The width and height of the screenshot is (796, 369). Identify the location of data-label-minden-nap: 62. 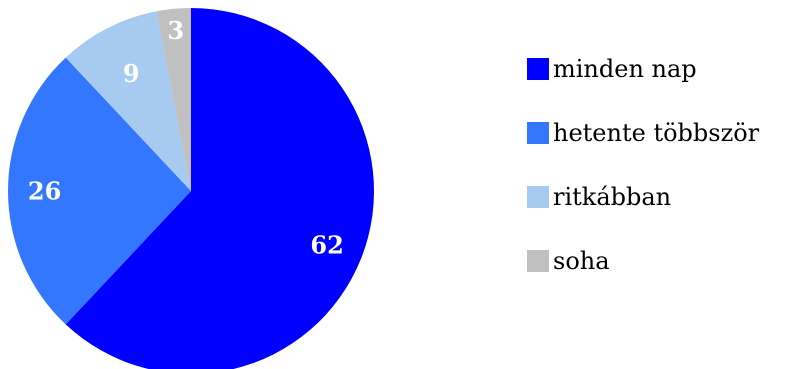
(326, 244).